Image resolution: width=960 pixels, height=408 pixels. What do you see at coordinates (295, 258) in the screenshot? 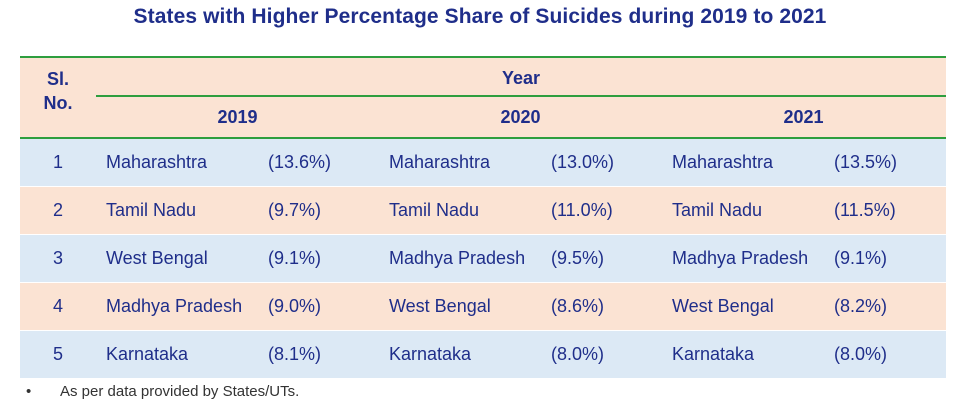
I see `pct-2019: (9.1%)` at bounding box center [295, 258].